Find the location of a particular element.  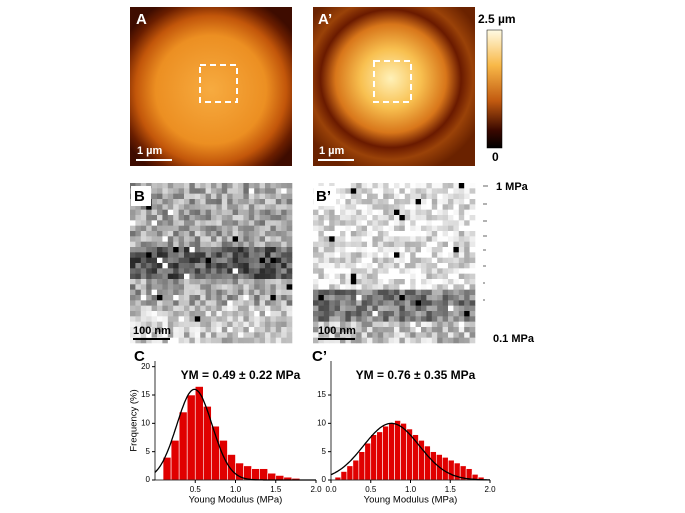

modulus-max: 1 MPa is located at coordinates (512, 187).